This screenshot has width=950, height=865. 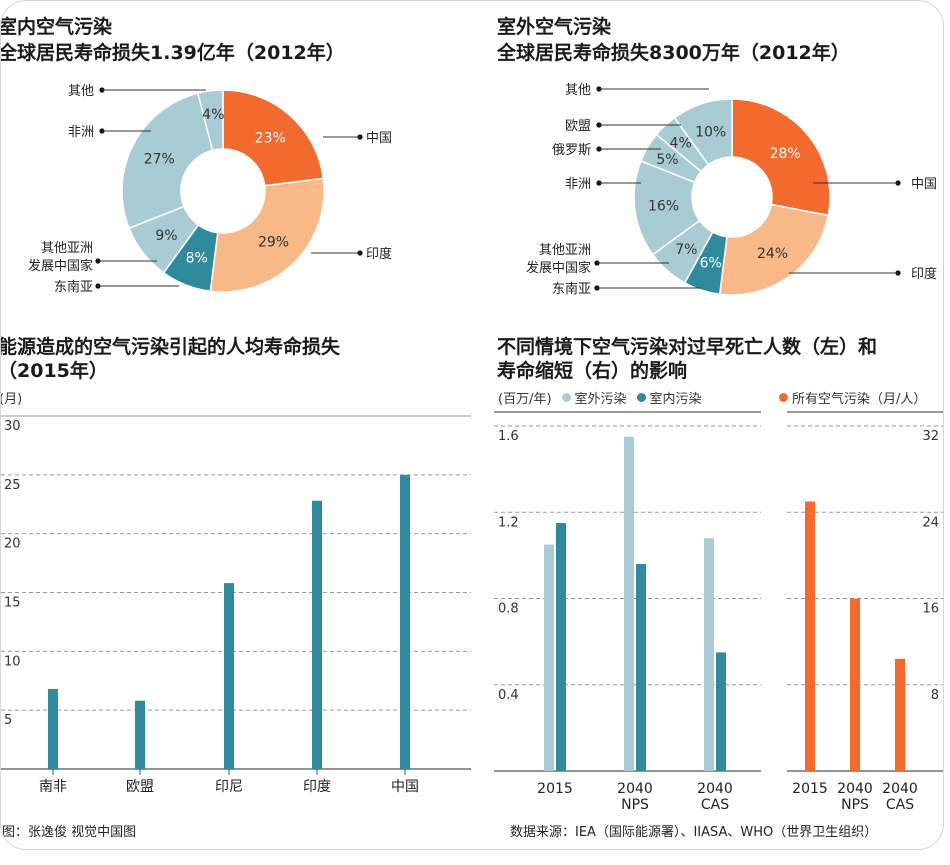 I want to click on percap-category-0: 南非, so click(x=53, y=787).